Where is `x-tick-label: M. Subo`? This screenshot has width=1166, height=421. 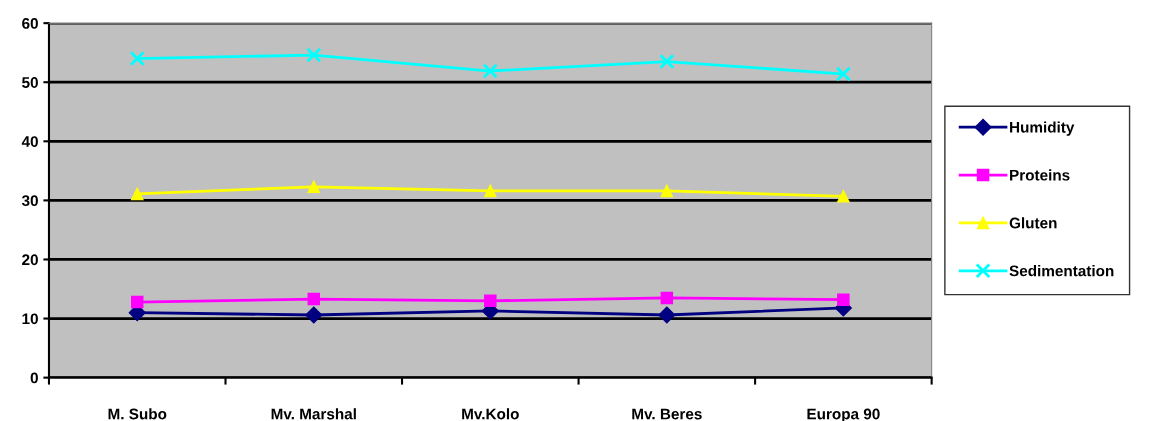
x-tick-label: M. Subo is located at coordinates (137, 414).